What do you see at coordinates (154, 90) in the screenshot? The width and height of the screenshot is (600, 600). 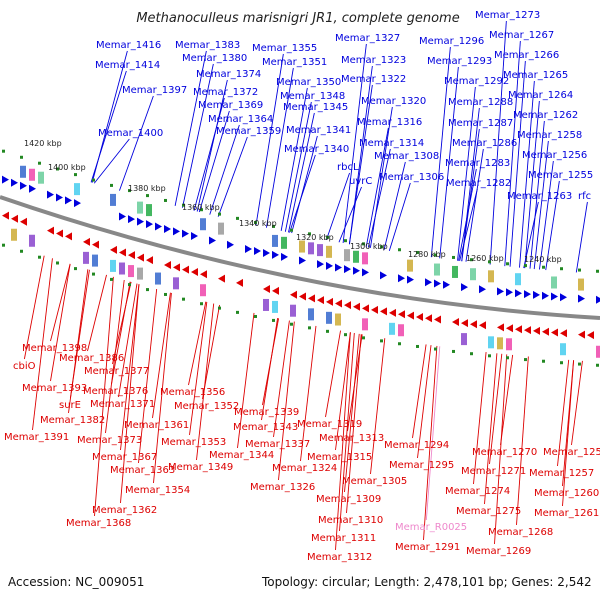 I see `gene-label: Memar_1397` at bounding box center [154, 90].